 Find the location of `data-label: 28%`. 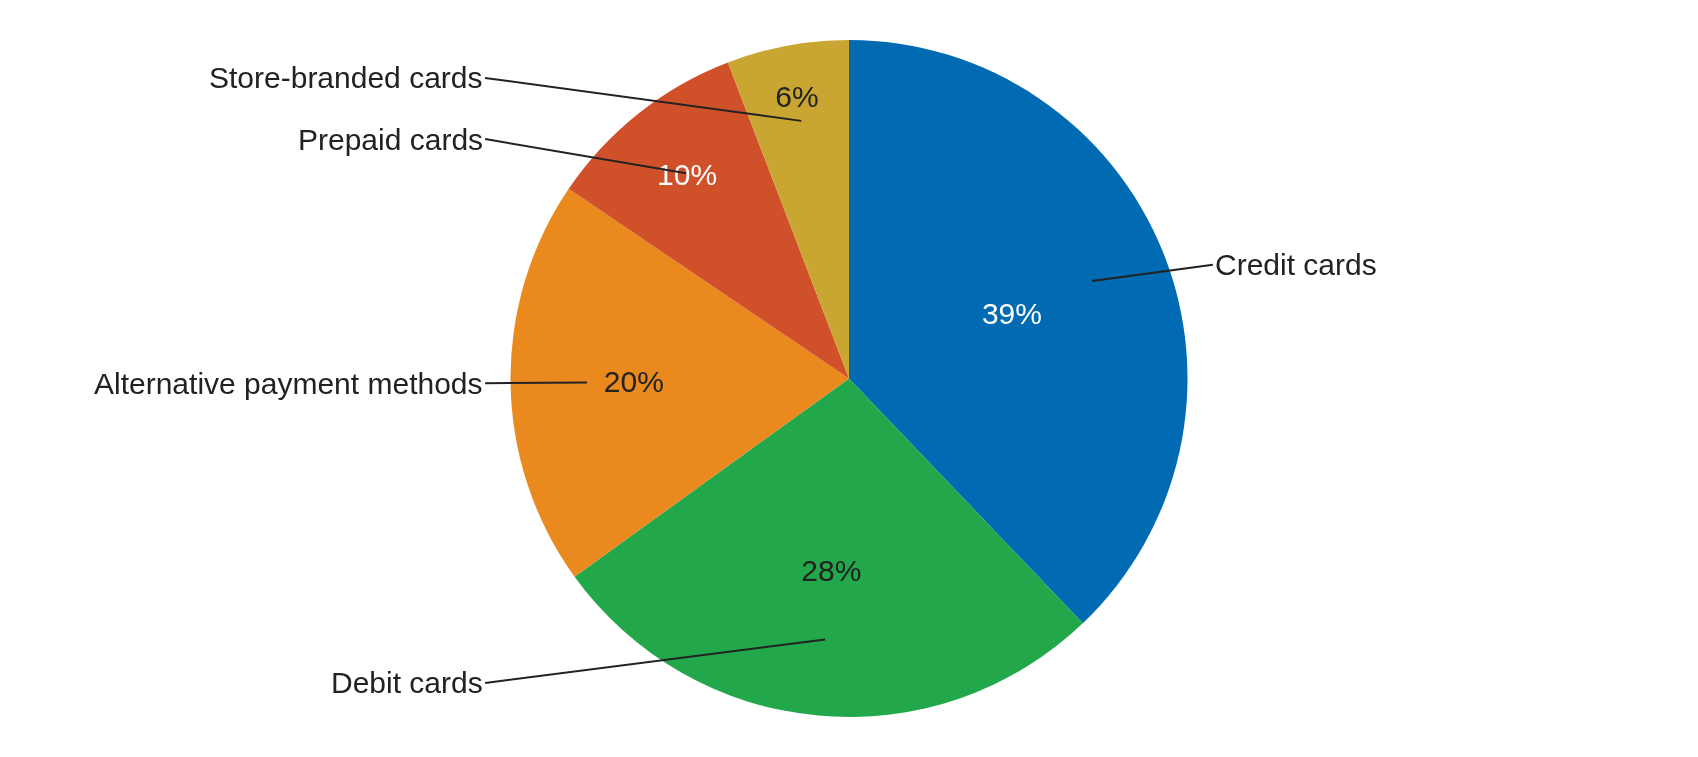

data-label: 28% is located at coordinates (831, 571).